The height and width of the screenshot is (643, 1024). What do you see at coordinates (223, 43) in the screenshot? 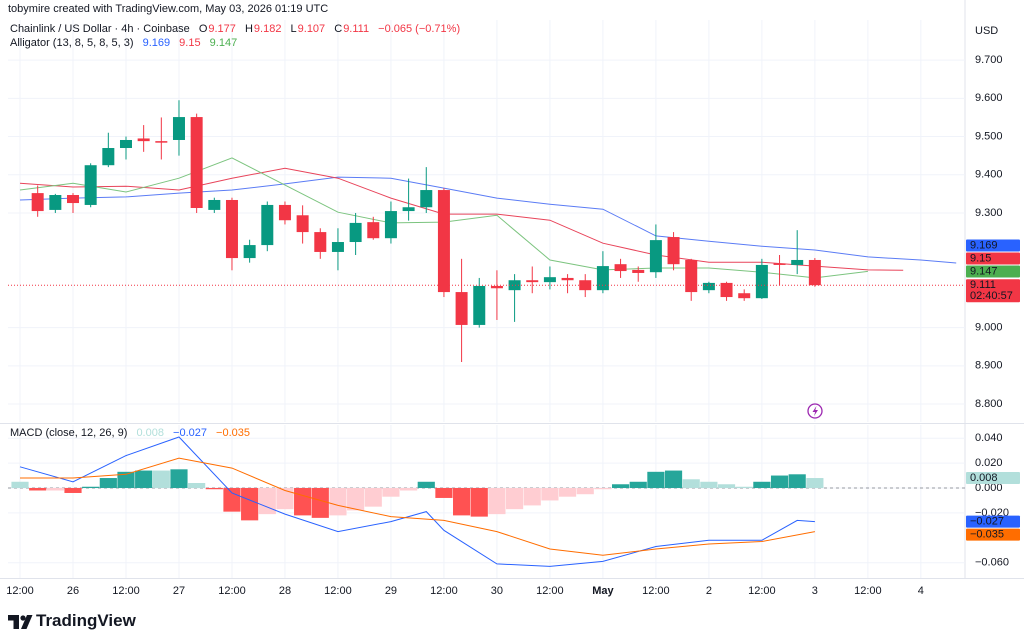
I see `indicator-value: 9.147` at bounding box center [223, 43].